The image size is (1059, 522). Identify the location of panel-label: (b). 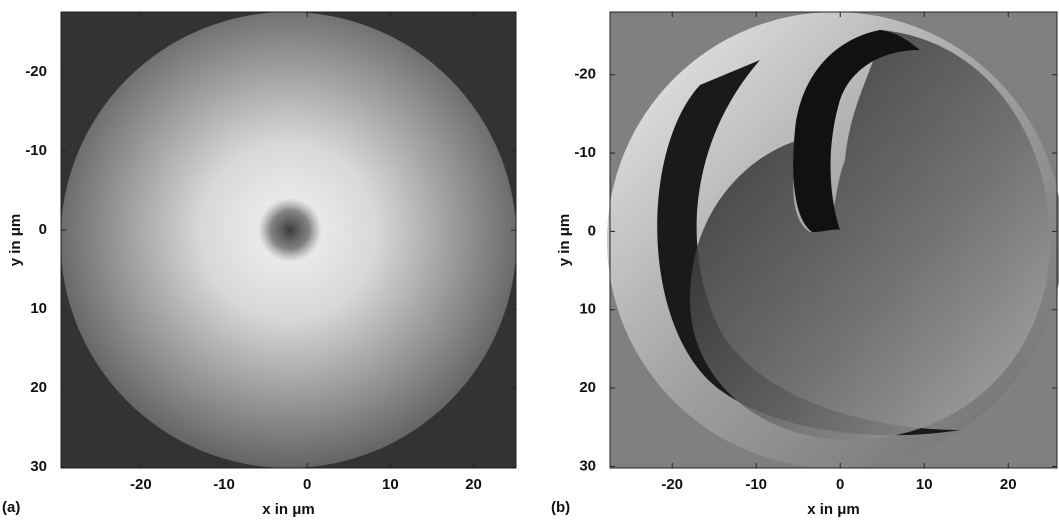
(560, 507).